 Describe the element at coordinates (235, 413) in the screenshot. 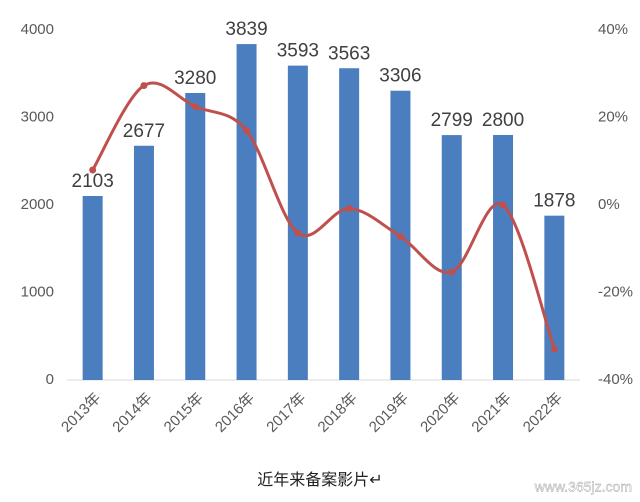

I see `x-tick-label: 2016年` at that location.